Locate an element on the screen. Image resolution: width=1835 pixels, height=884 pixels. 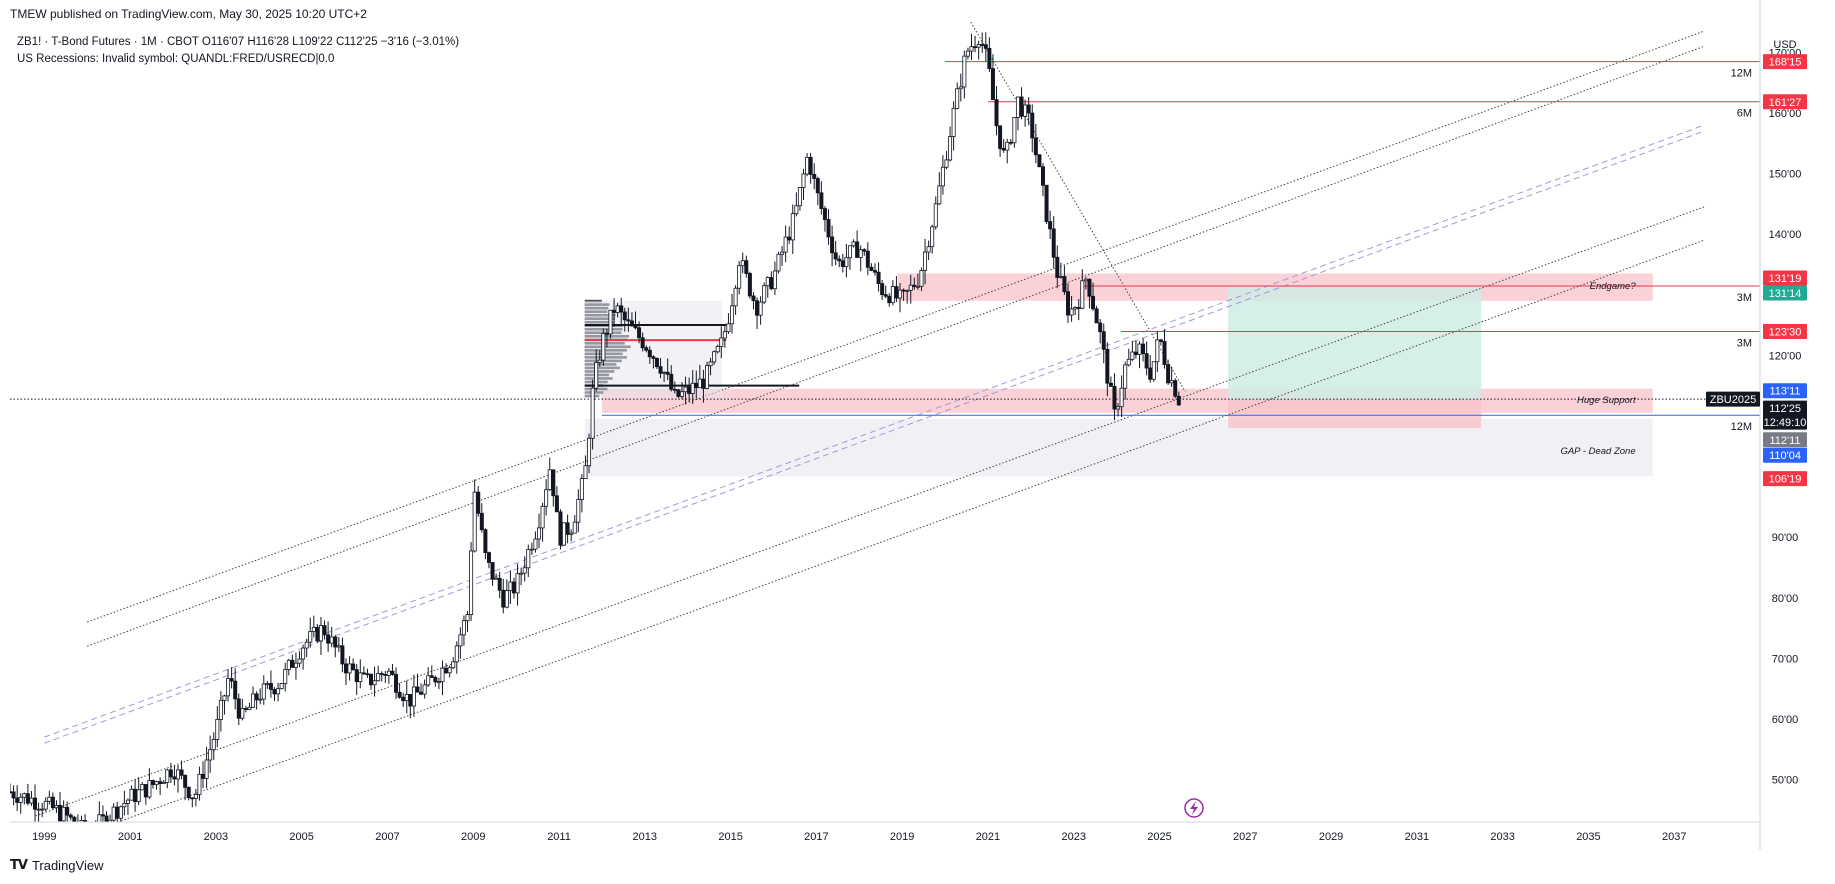
zones-layer is located at coordinates (1118, 375).